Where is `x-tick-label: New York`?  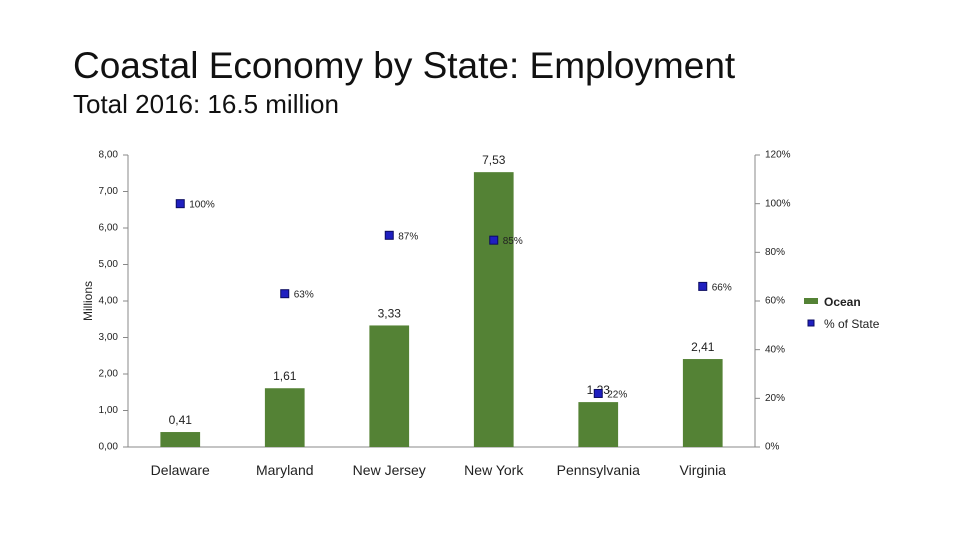 x-tick-label: New York is located at coordinates (494, 470).